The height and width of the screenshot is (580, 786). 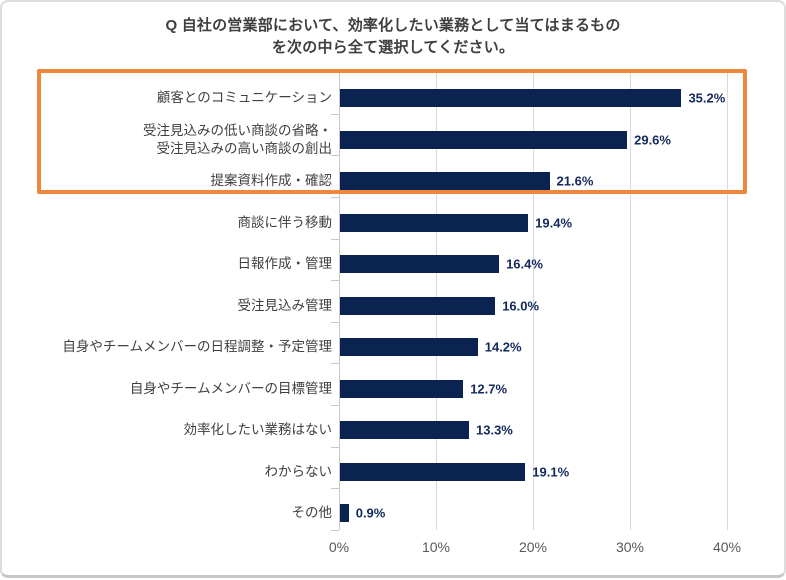 I want to click on category-label: 自身やチームメンバーの目標管理, so click(x=230, y=388).